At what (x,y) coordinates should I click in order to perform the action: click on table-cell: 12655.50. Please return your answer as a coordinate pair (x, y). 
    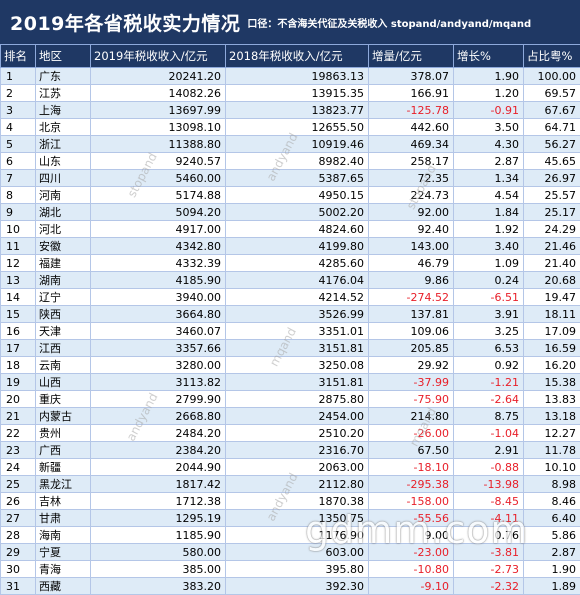
    Looking at the image, I should click on (297, 127).